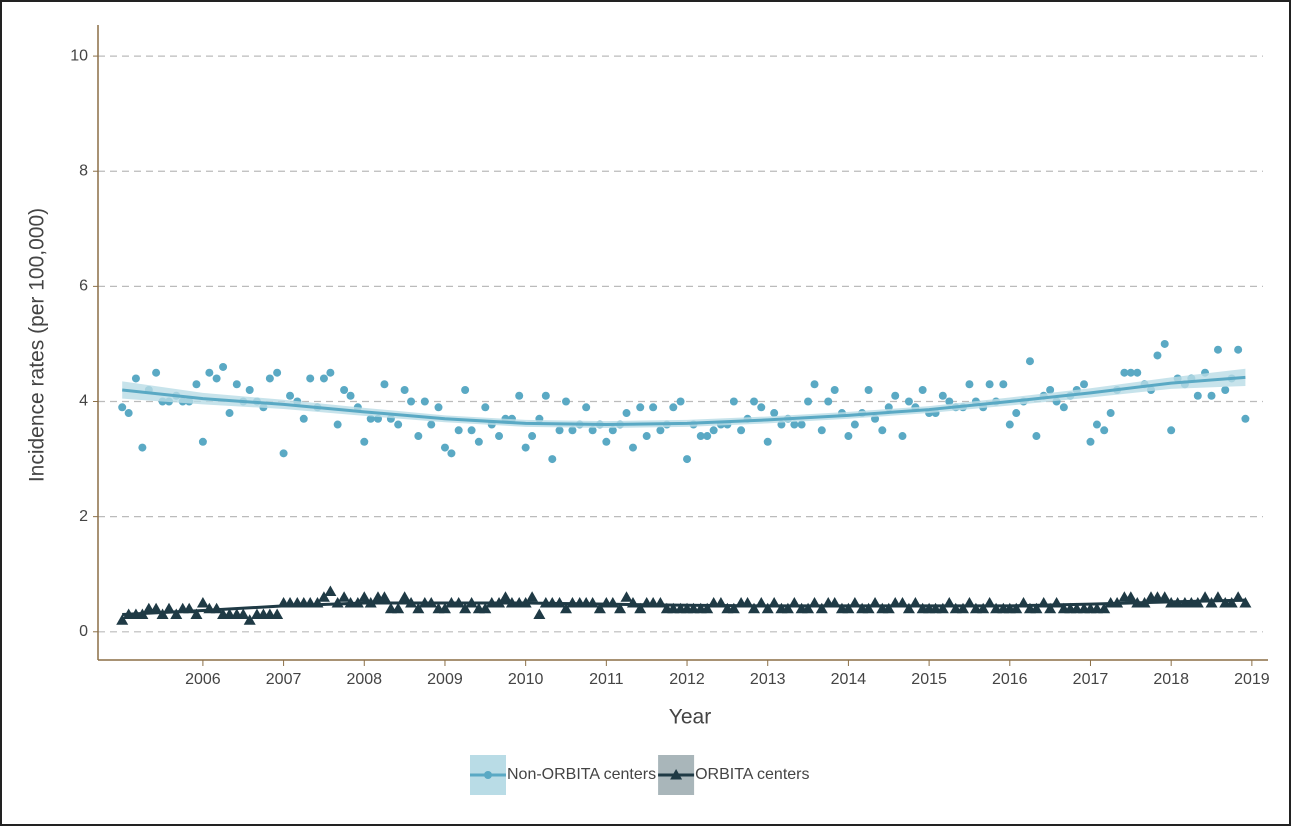 This screenshot has width=1291, height=826. I want to click on x-tick-label: 2012, so click(687, 679).